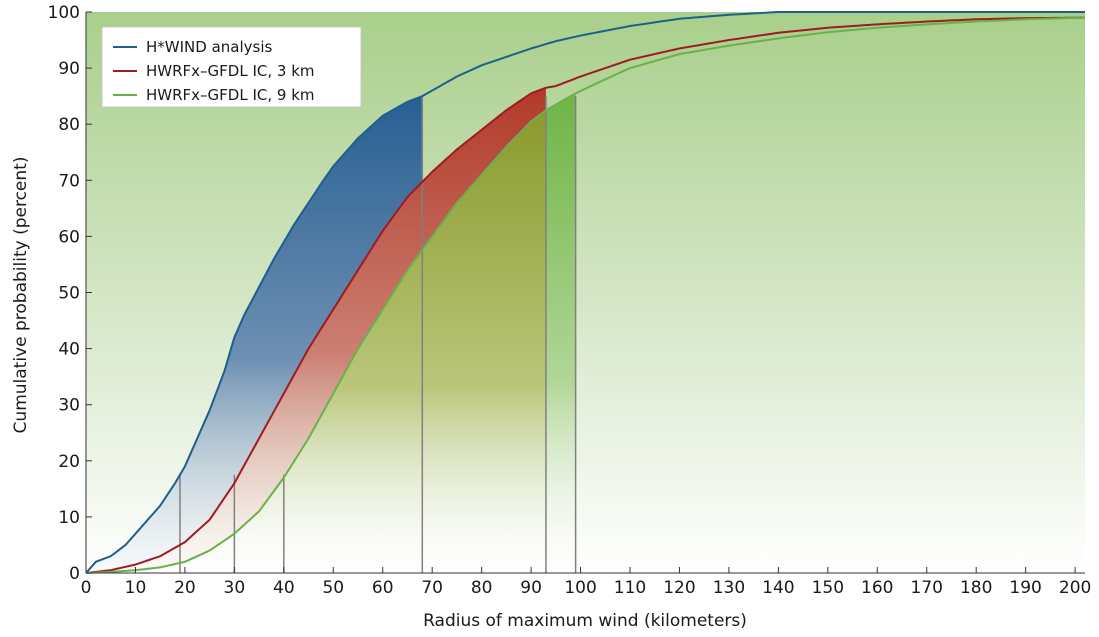 This screenshot has width=1099, height=637. Describe the element at coordinates (69, 181) in the screenshot. I see `y-tick-label: 70` at that location.